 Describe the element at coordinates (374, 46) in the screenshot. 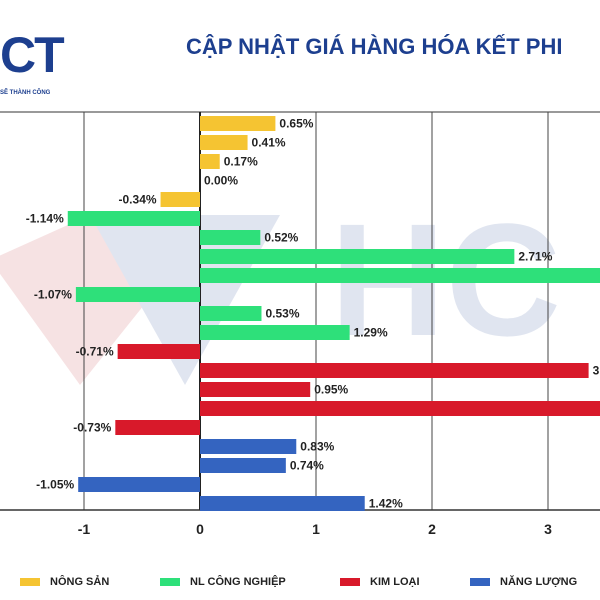

I see `page-title: CẬP NHẬT GIÁ HÀNG HÓA KẾT PHI` at that location.